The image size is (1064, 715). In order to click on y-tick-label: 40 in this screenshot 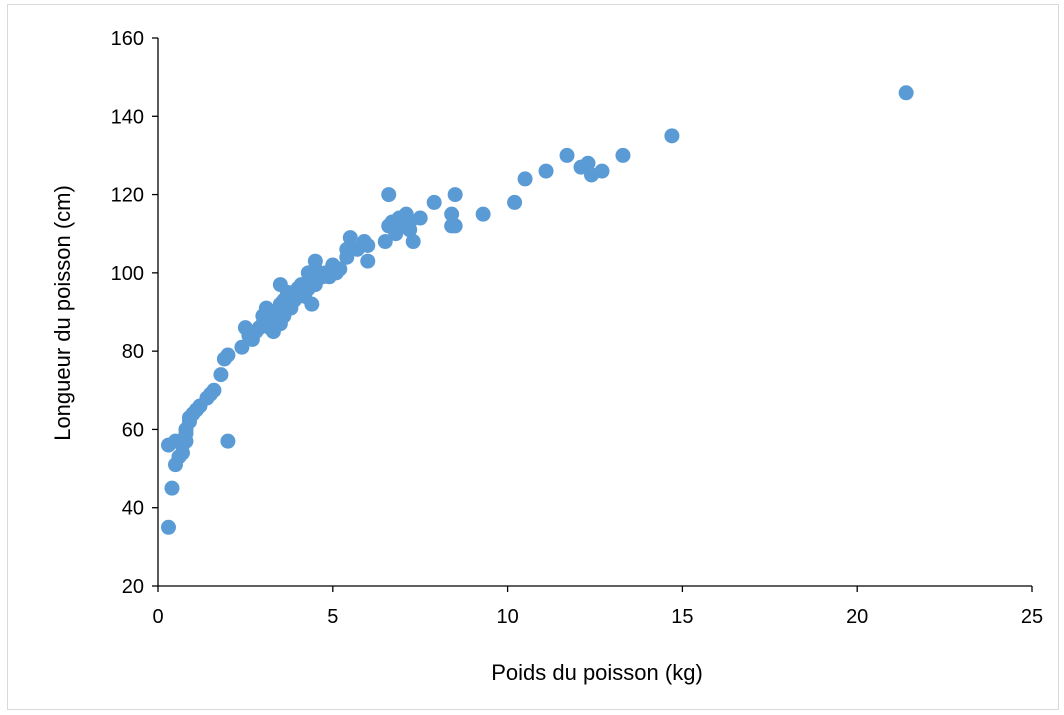, I will do `click(133, 509)`.